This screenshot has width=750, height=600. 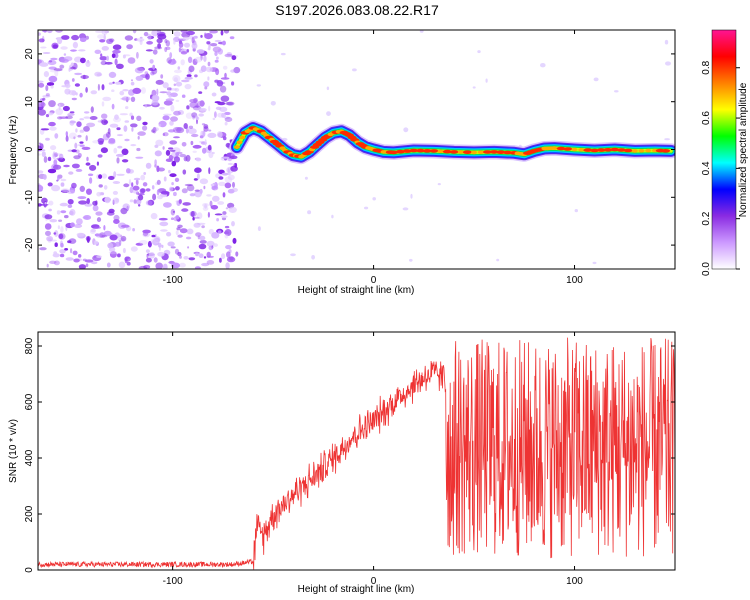 What do you see at coordinates (706, 269) in the screenshot?
I see `colorbar-tick-label: 0.0` at bounding box center [706, 269].